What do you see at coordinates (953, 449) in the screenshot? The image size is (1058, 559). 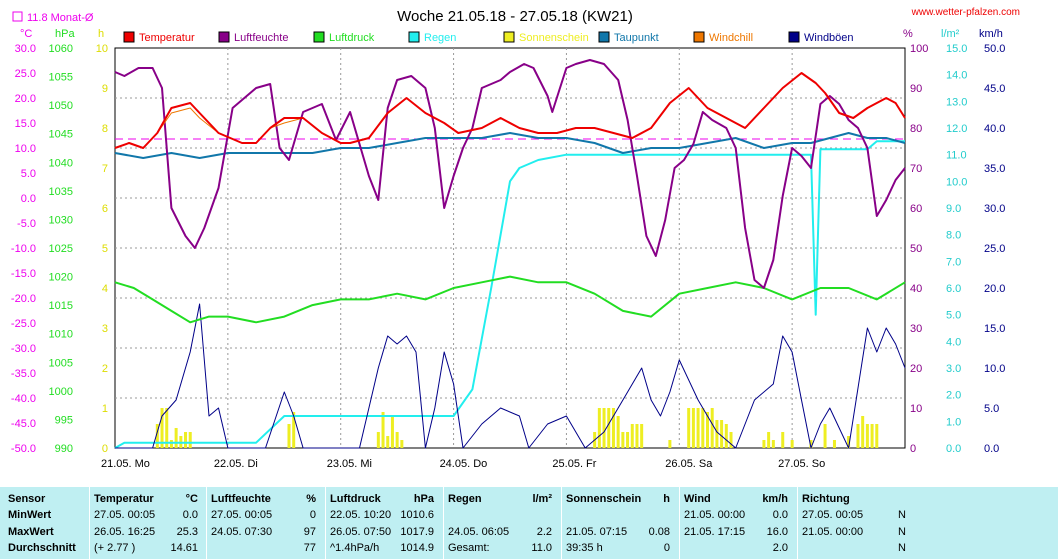 I see `rain-tick-label: 0.0` at bounding box center [953, 449].